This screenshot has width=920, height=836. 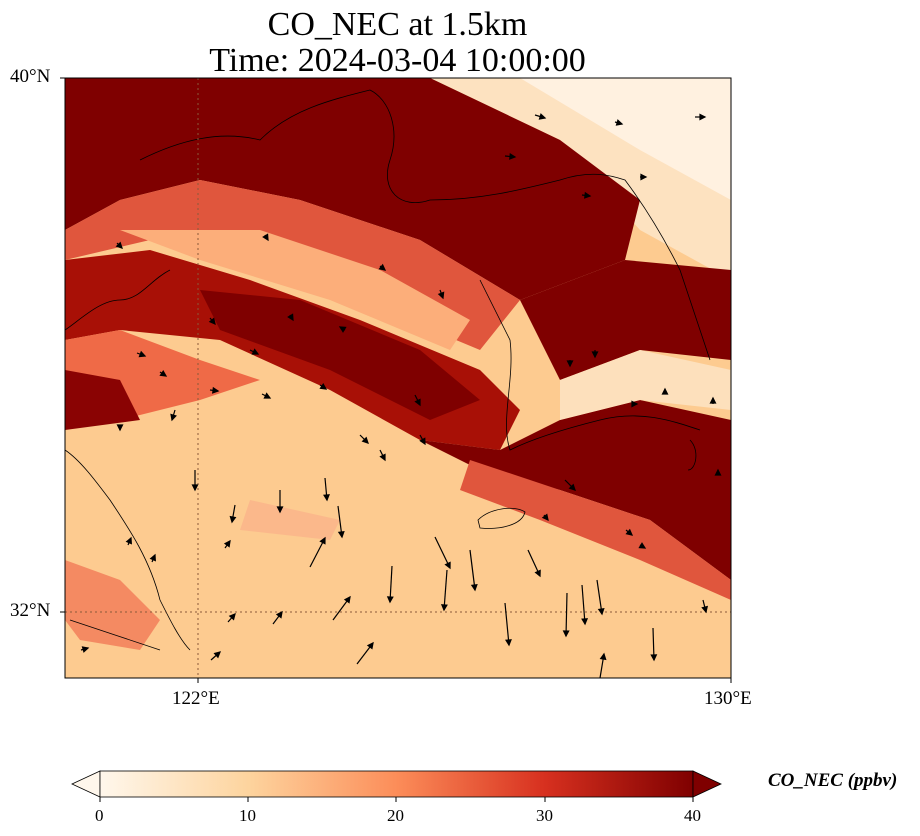 I want to click on colorbar-tick-20: 20, so click(x=395, y=815).